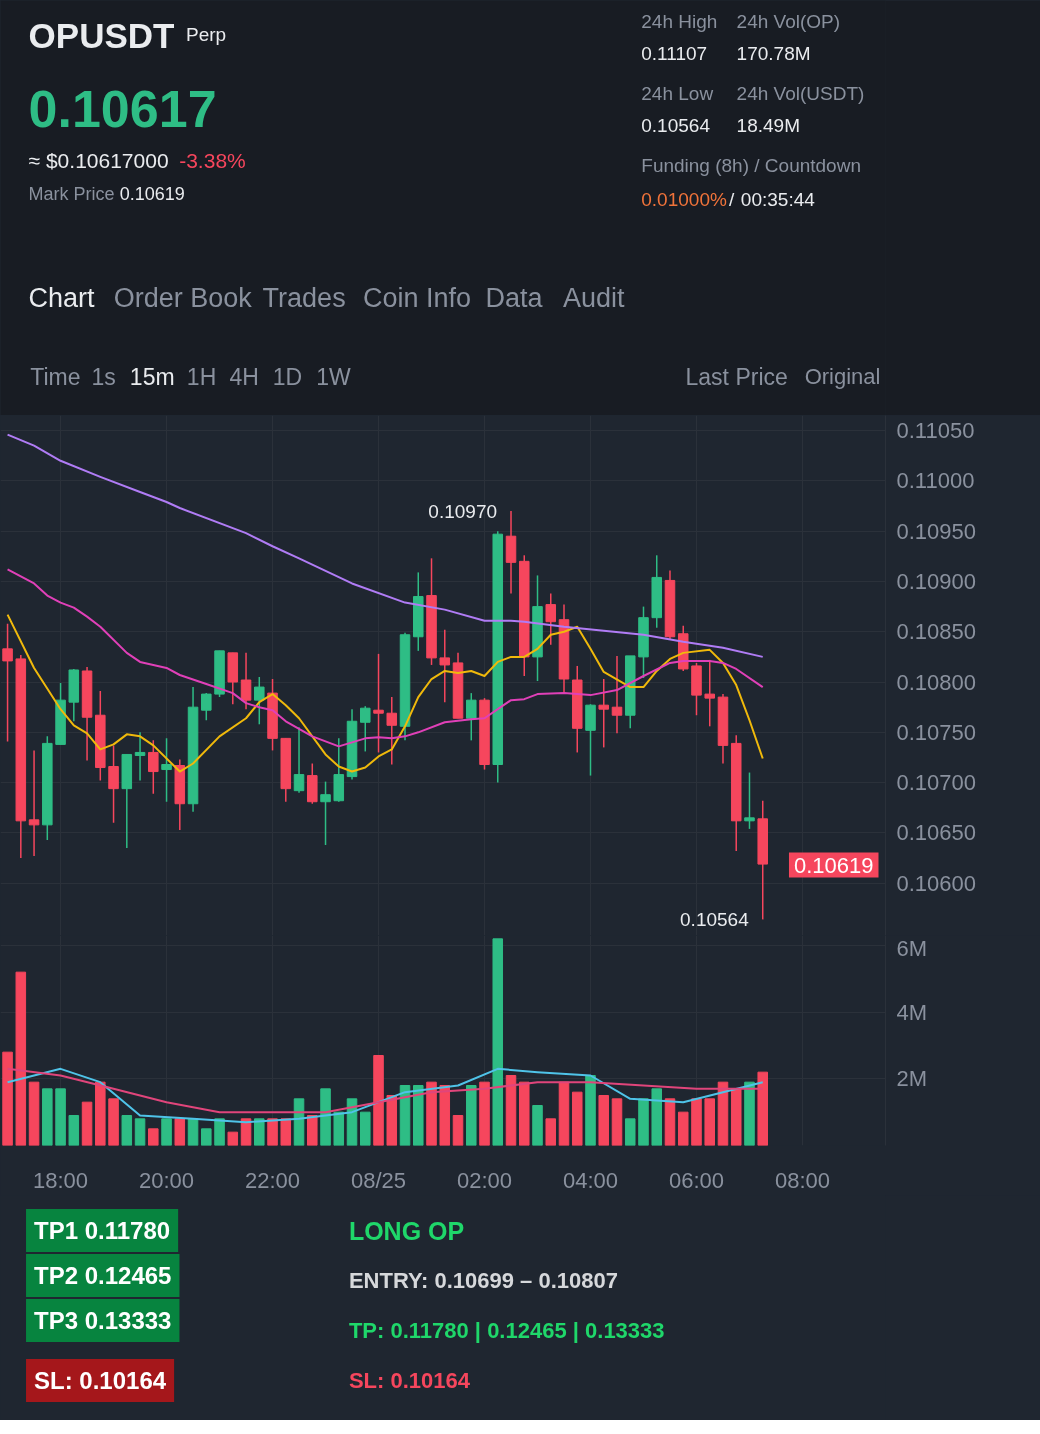 The image size is (1040, 1434). Describe the element at coordinates (676, 125) in the screenshot. I see `text: 0.10564` at that location.